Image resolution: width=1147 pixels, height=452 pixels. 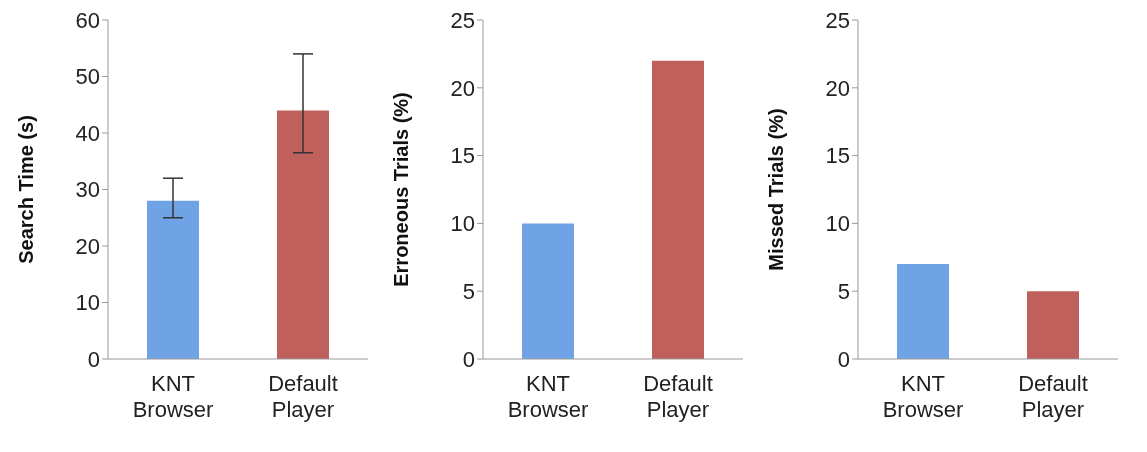 I want to click on y-axis-title: Search Time (s), so click(x=26, y=189).